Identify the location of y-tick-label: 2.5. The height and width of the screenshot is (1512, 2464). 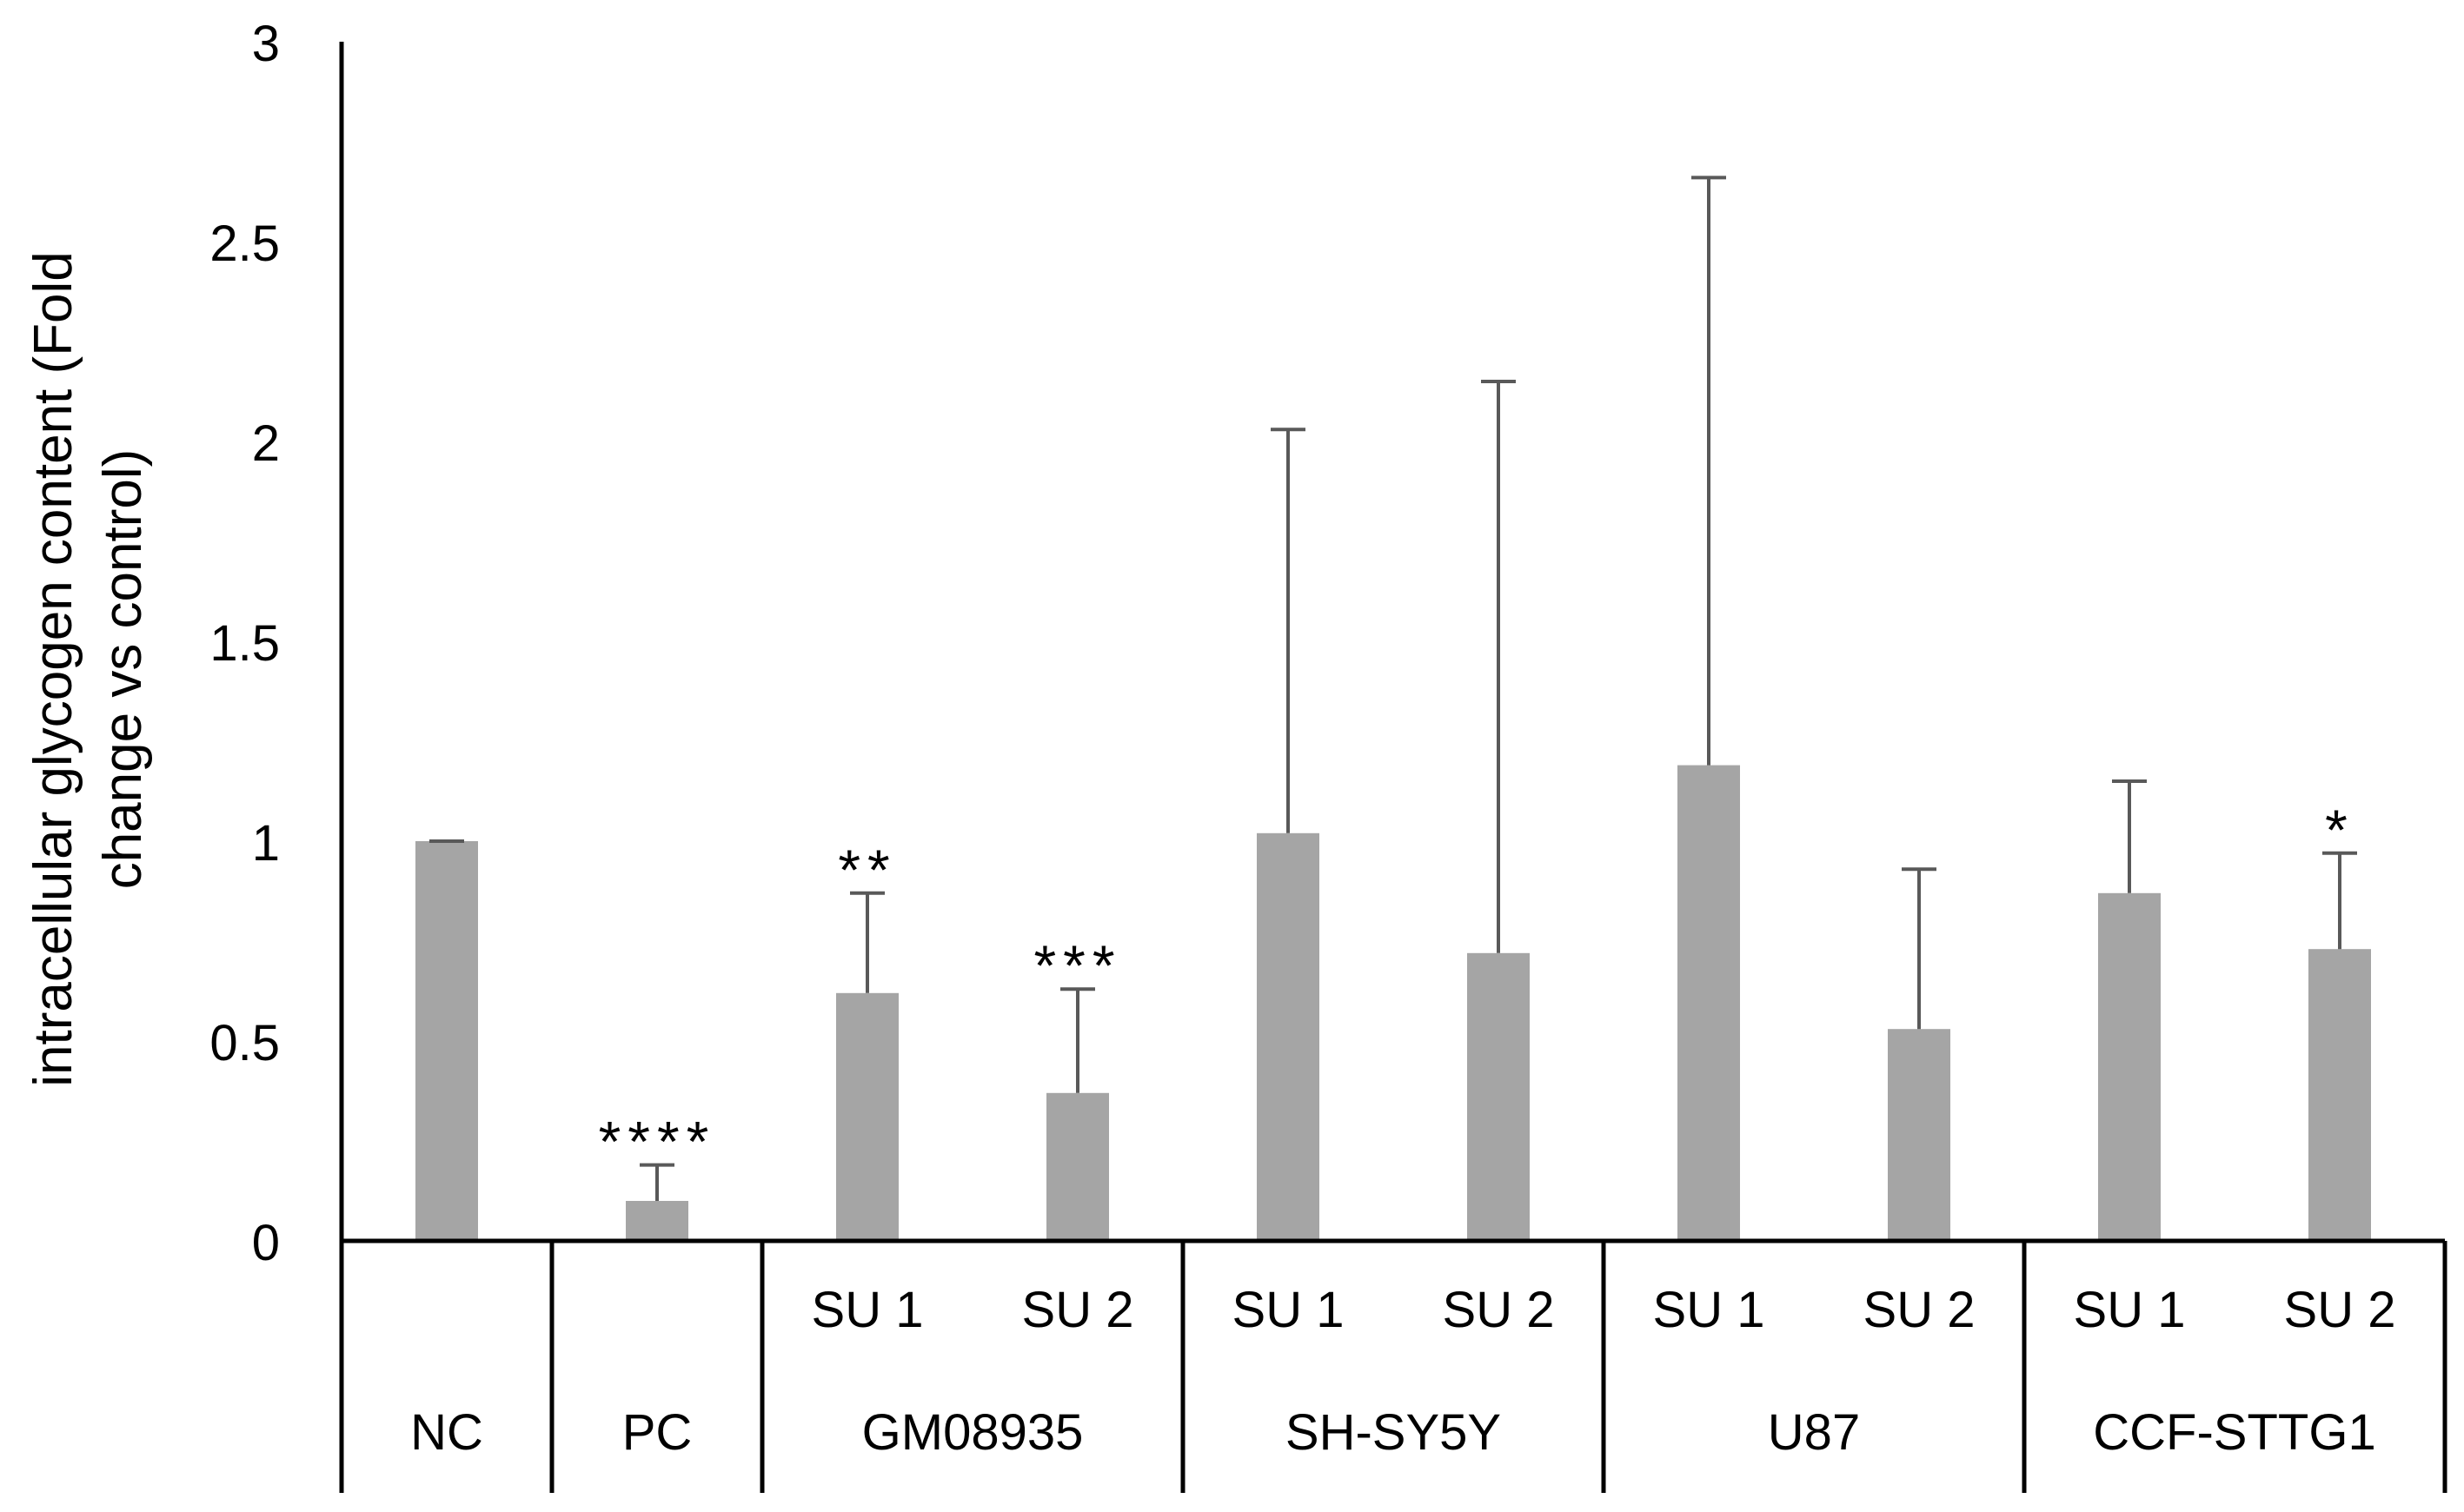
(245, 244).